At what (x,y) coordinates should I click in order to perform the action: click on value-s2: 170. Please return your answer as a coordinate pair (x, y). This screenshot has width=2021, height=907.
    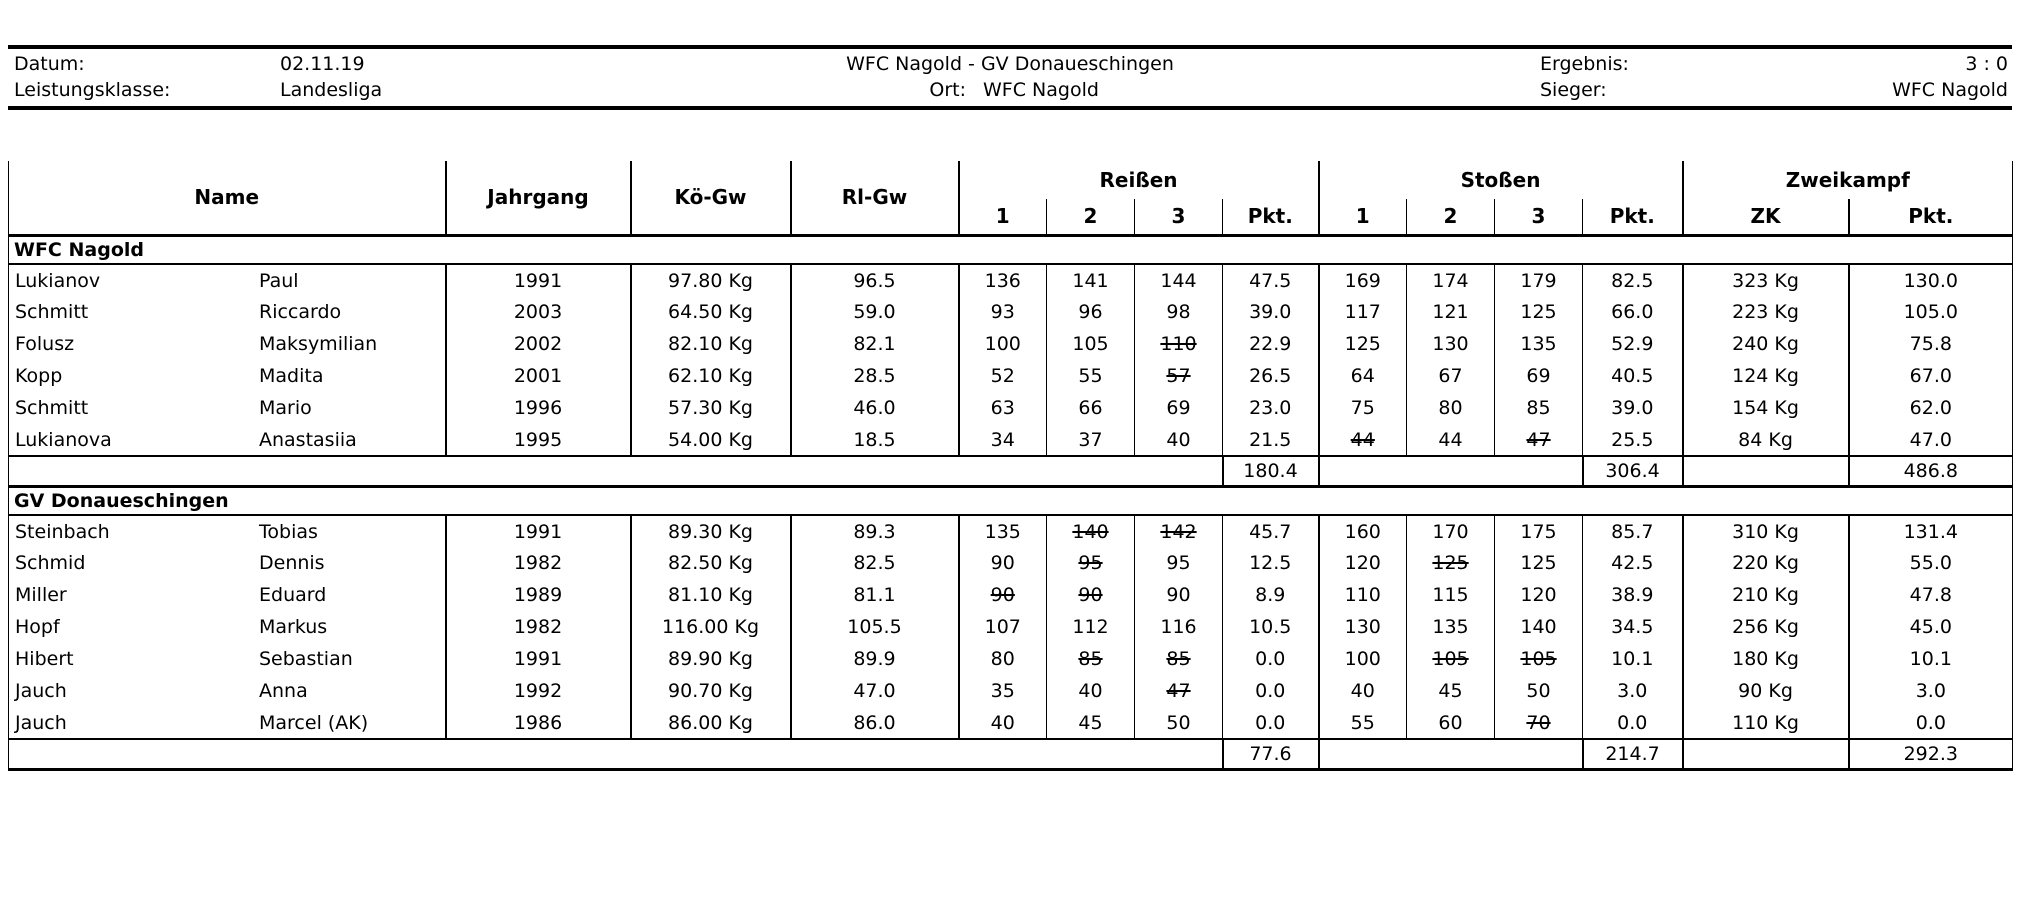
    Looking at the image, I should click on (1450, 531).